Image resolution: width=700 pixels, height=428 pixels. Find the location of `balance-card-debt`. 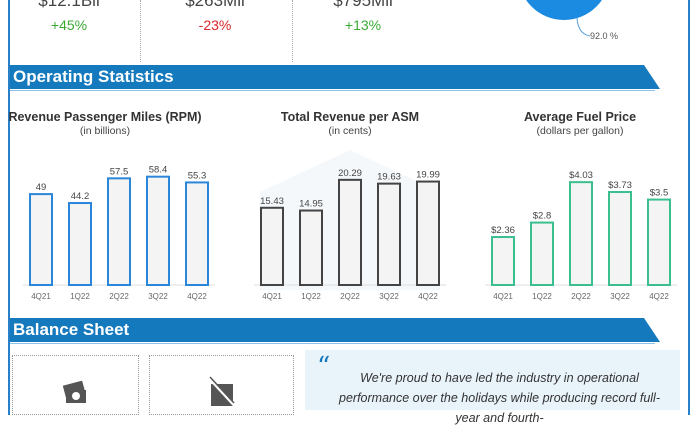

balance-card-debt is located at coordinates (221, 385).